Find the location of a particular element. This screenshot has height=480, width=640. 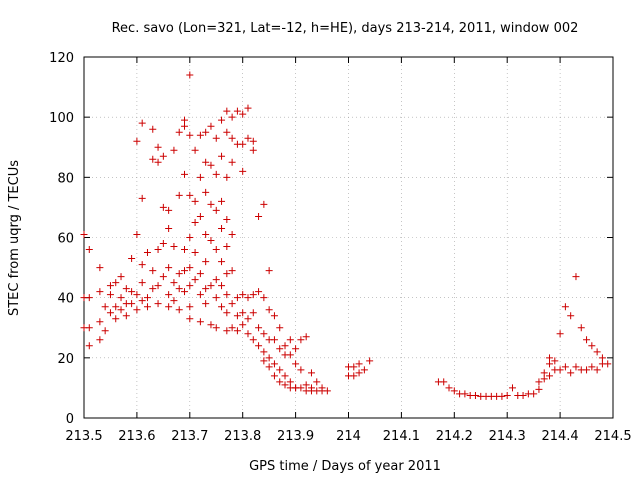

x-tick-label: 213.9 is located at coordinates (295, 436).